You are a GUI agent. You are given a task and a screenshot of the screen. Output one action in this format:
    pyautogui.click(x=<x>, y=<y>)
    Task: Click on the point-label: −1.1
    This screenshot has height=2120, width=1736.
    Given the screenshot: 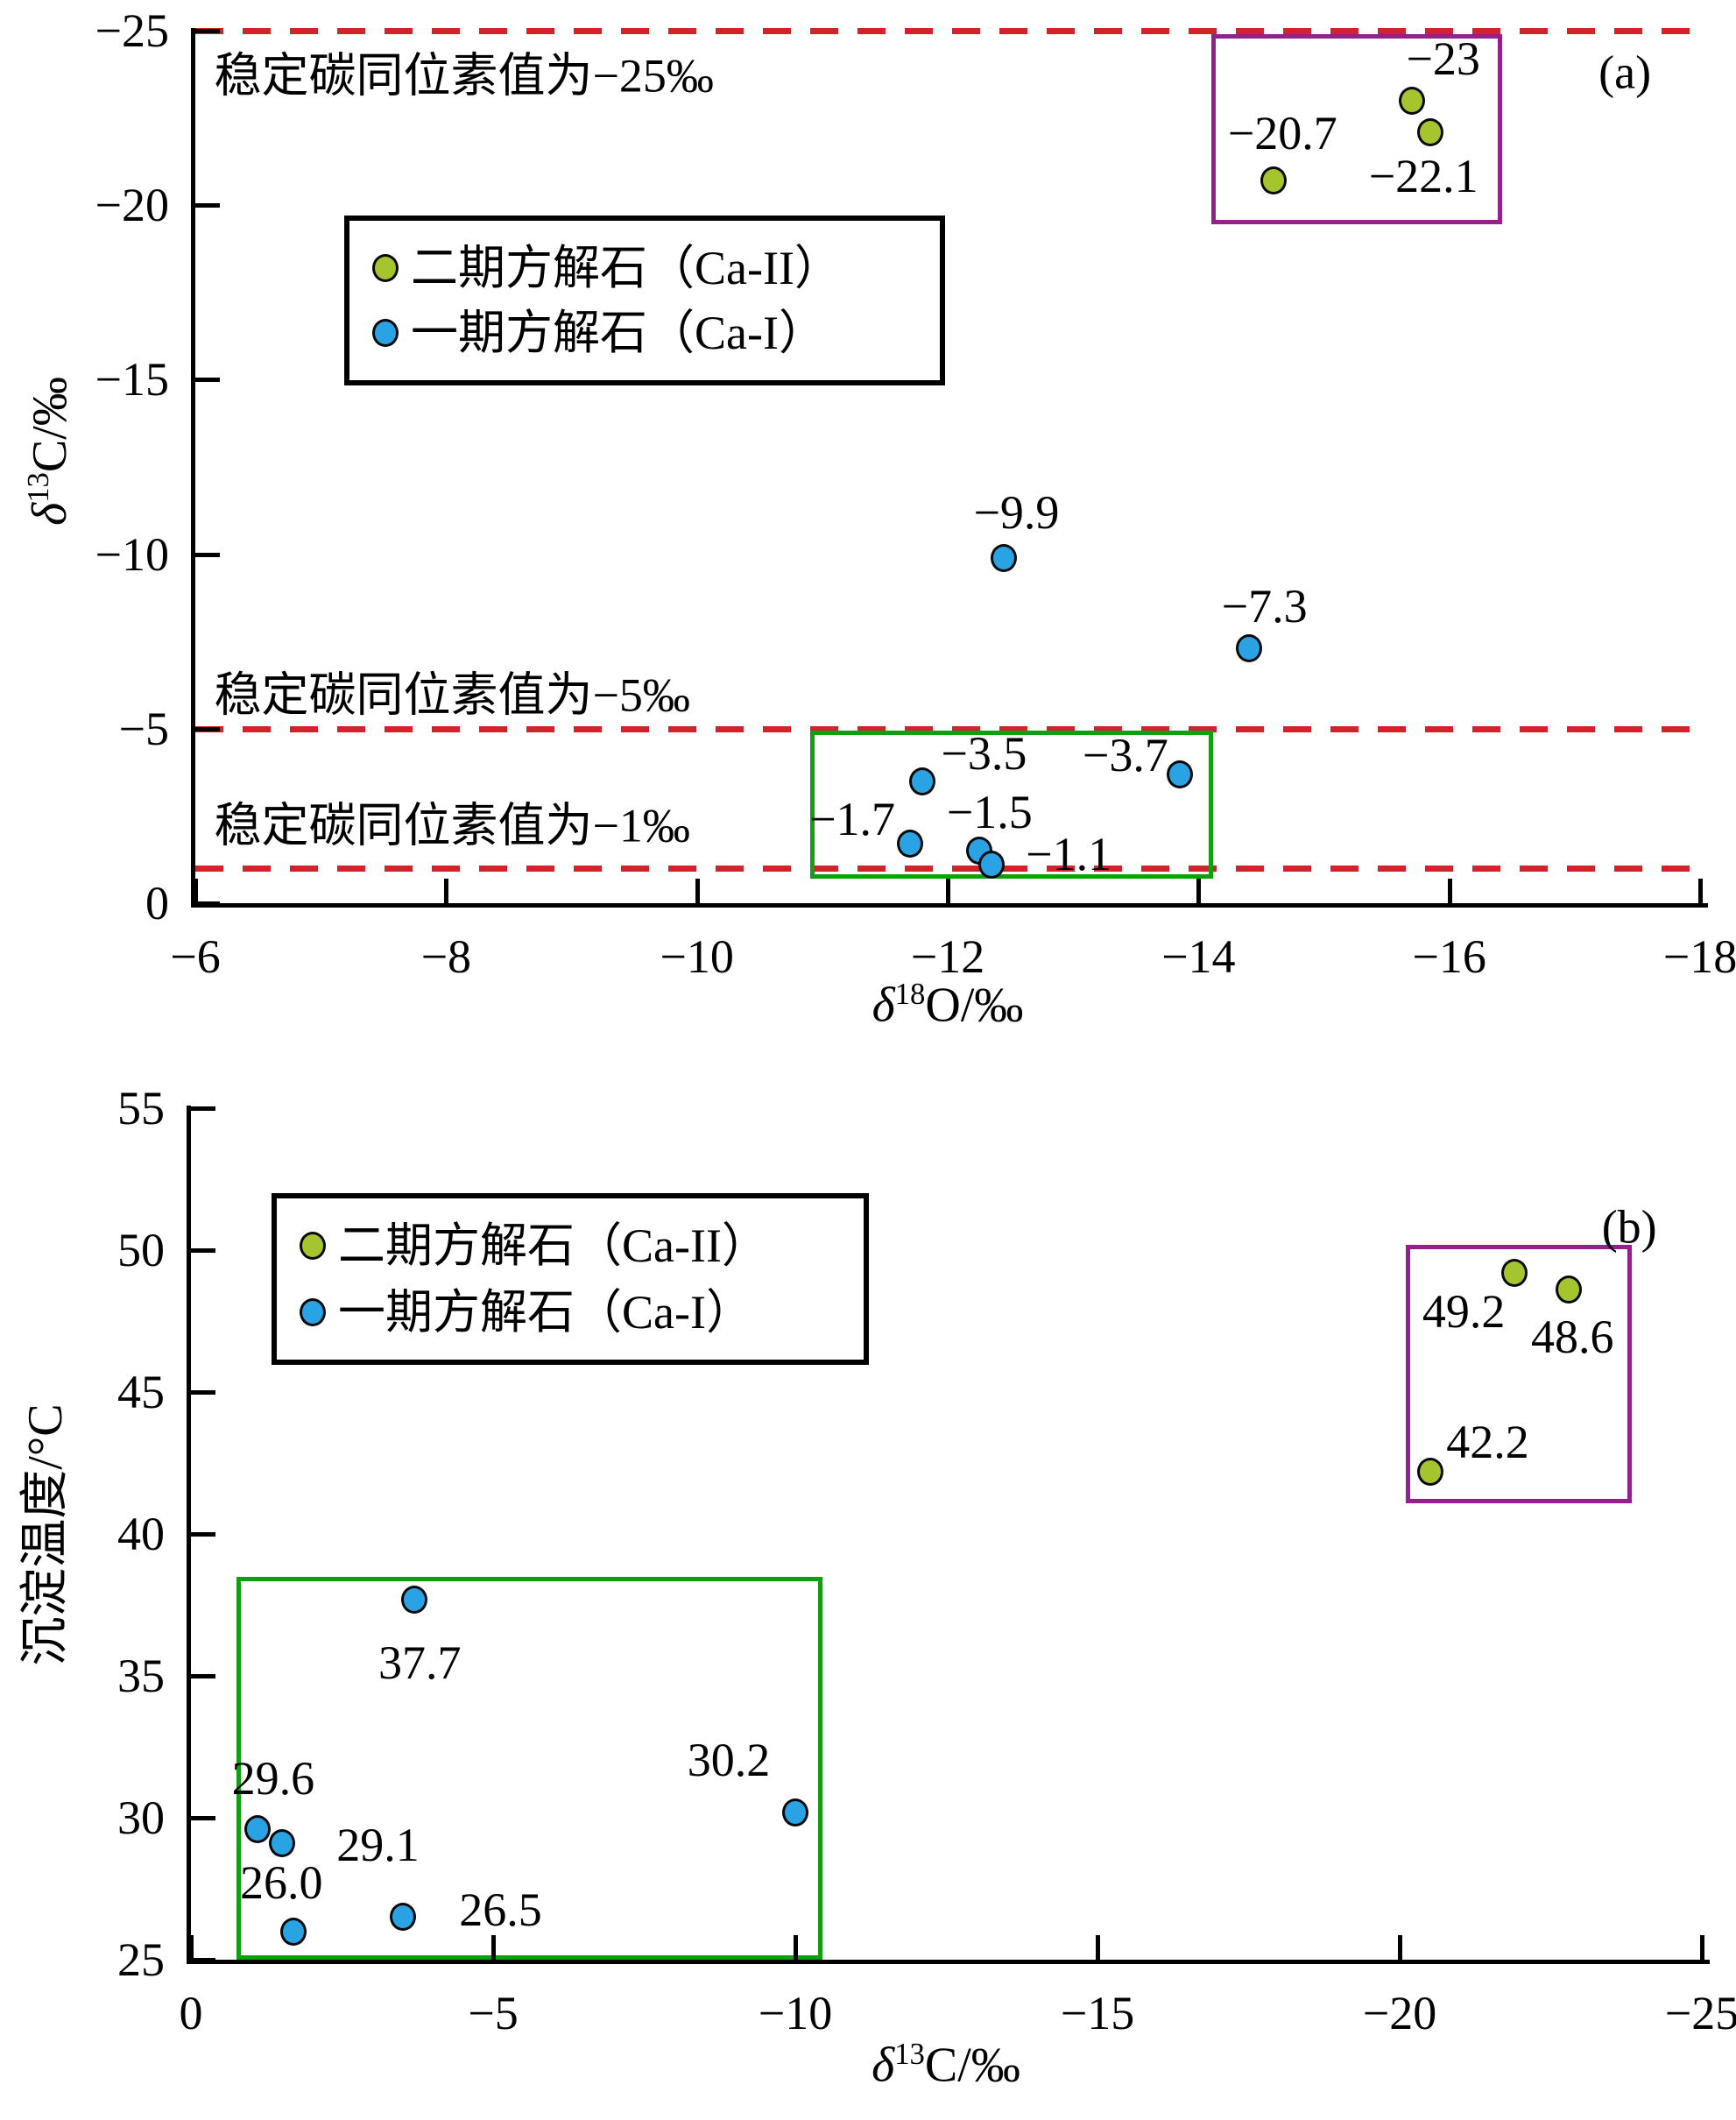 What is the action you would take?
    pyautogui.click(x=1069, y=854)
    